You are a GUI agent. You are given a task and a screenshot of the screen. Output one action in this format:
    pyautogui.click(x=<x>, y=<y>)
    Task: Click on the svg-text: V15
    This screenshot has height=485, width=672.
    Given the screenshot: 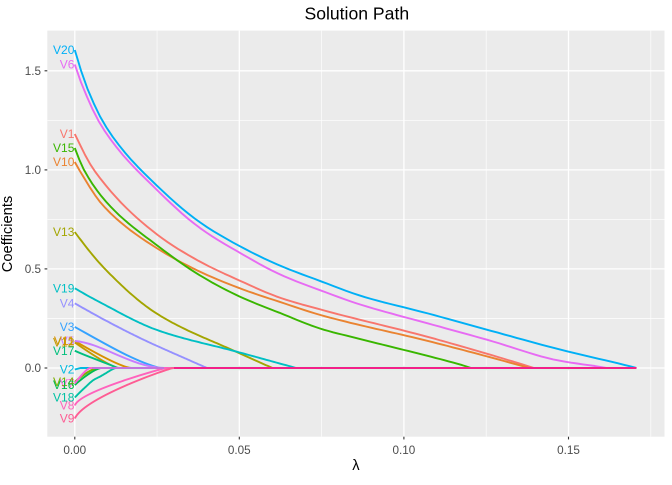 What is the action you would take?
    pyautogui.click(x=64, y=148)
    